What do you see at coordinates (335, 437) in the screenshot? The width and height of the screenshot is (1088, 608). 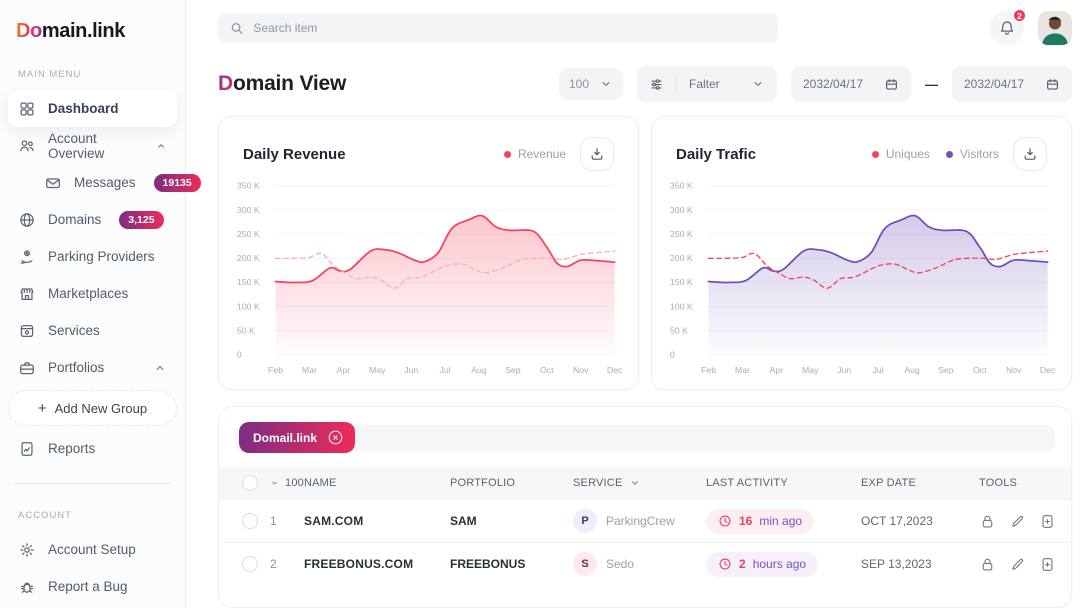 I see `close-icon` at bounding box center [335, 437].